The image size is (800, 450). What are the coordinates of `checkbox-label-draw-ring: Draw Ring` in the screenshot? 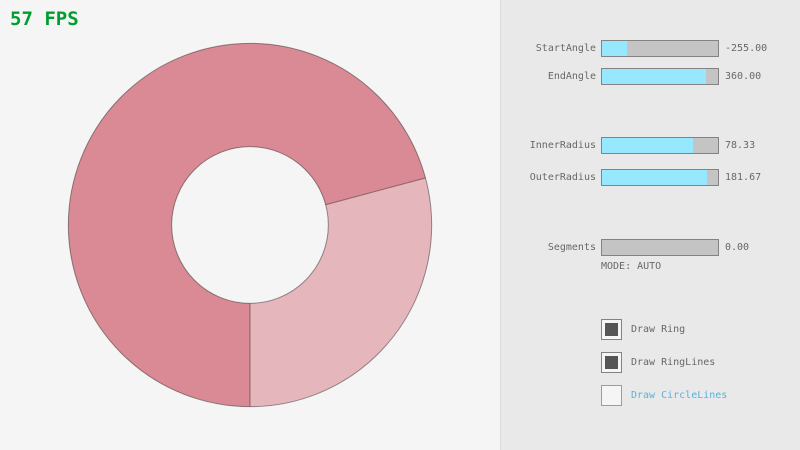 It's located at (658, 329).